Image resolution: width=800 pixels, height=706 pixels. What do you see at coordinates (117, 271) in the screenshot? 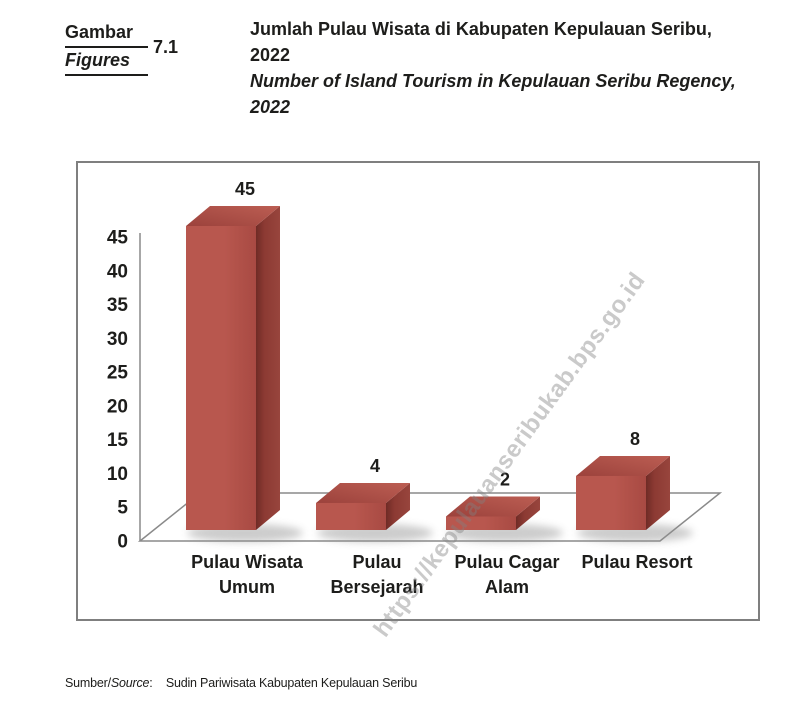
I see `y-tick-label: 40` at bounding box center [117, 271].